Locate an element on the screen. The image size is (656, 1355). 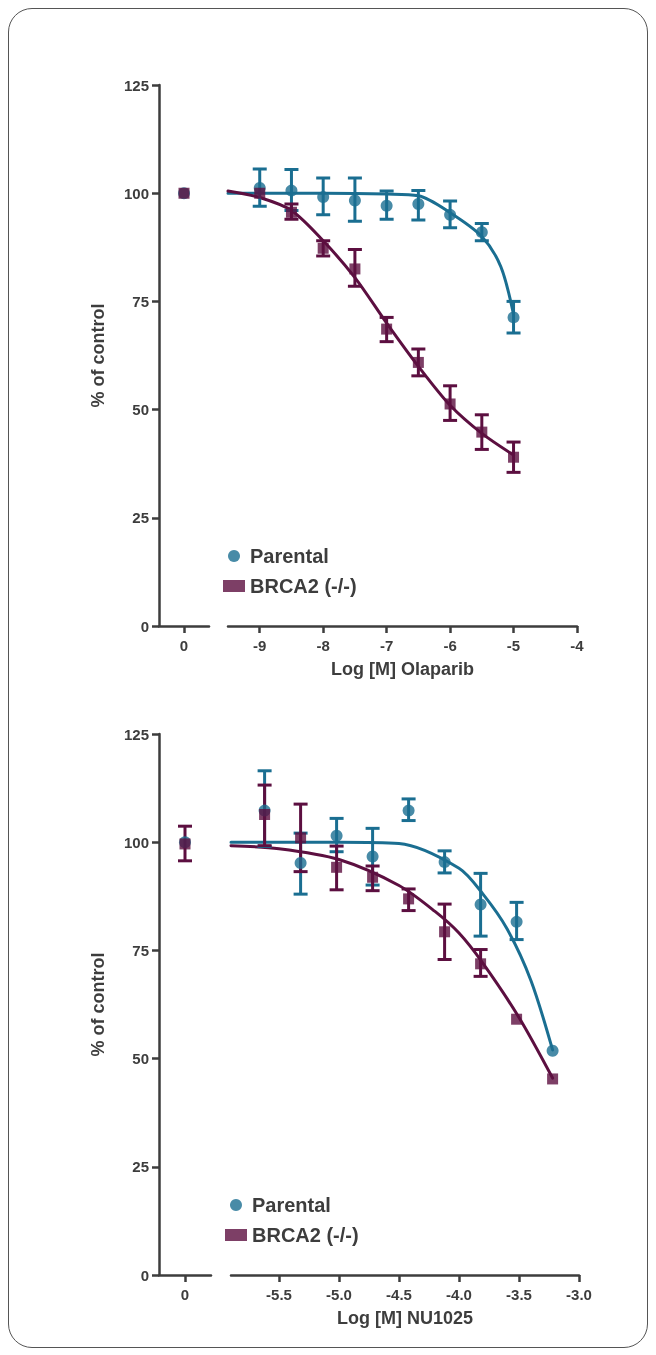
x-tick-label: -5.0 is located at coordinates (339, 1294).